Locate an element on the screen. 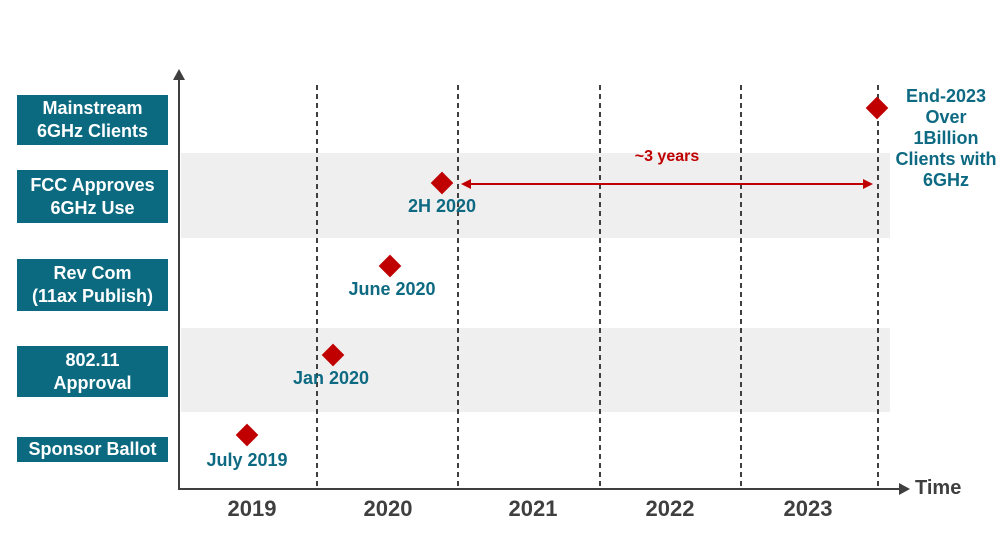 The height and width of the screenshot is (534, 1007). duration-arrow is located at coordinates (667, 184).